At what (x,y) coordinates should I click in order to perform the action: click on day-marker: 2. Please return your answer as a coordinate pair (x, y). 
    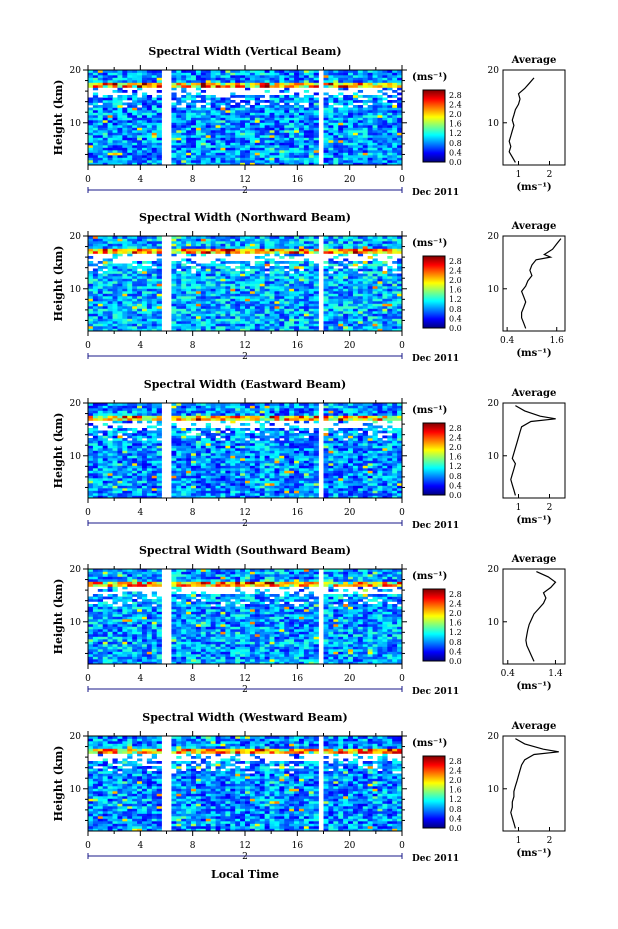
    Looking at the image, I should click on (245, 191).